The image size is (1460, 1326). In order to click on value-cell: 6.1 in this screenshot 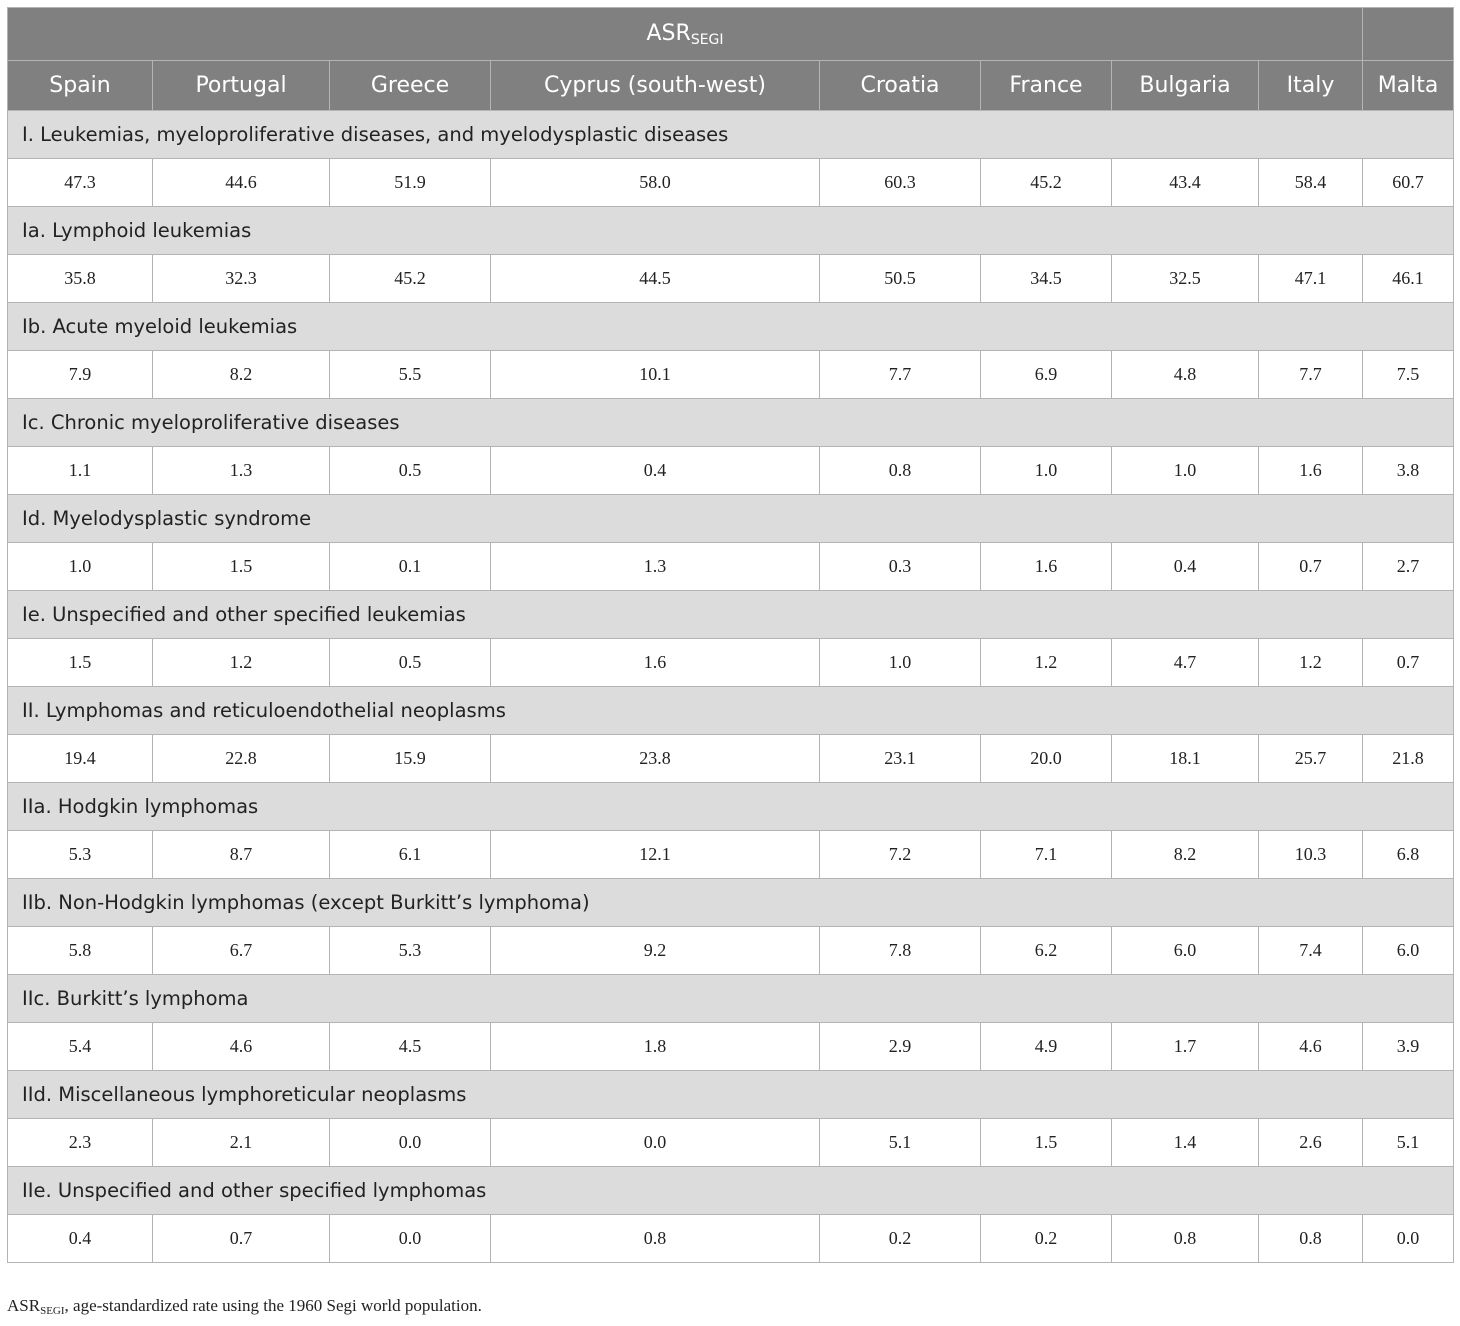, I will do `click(410, 854)`.